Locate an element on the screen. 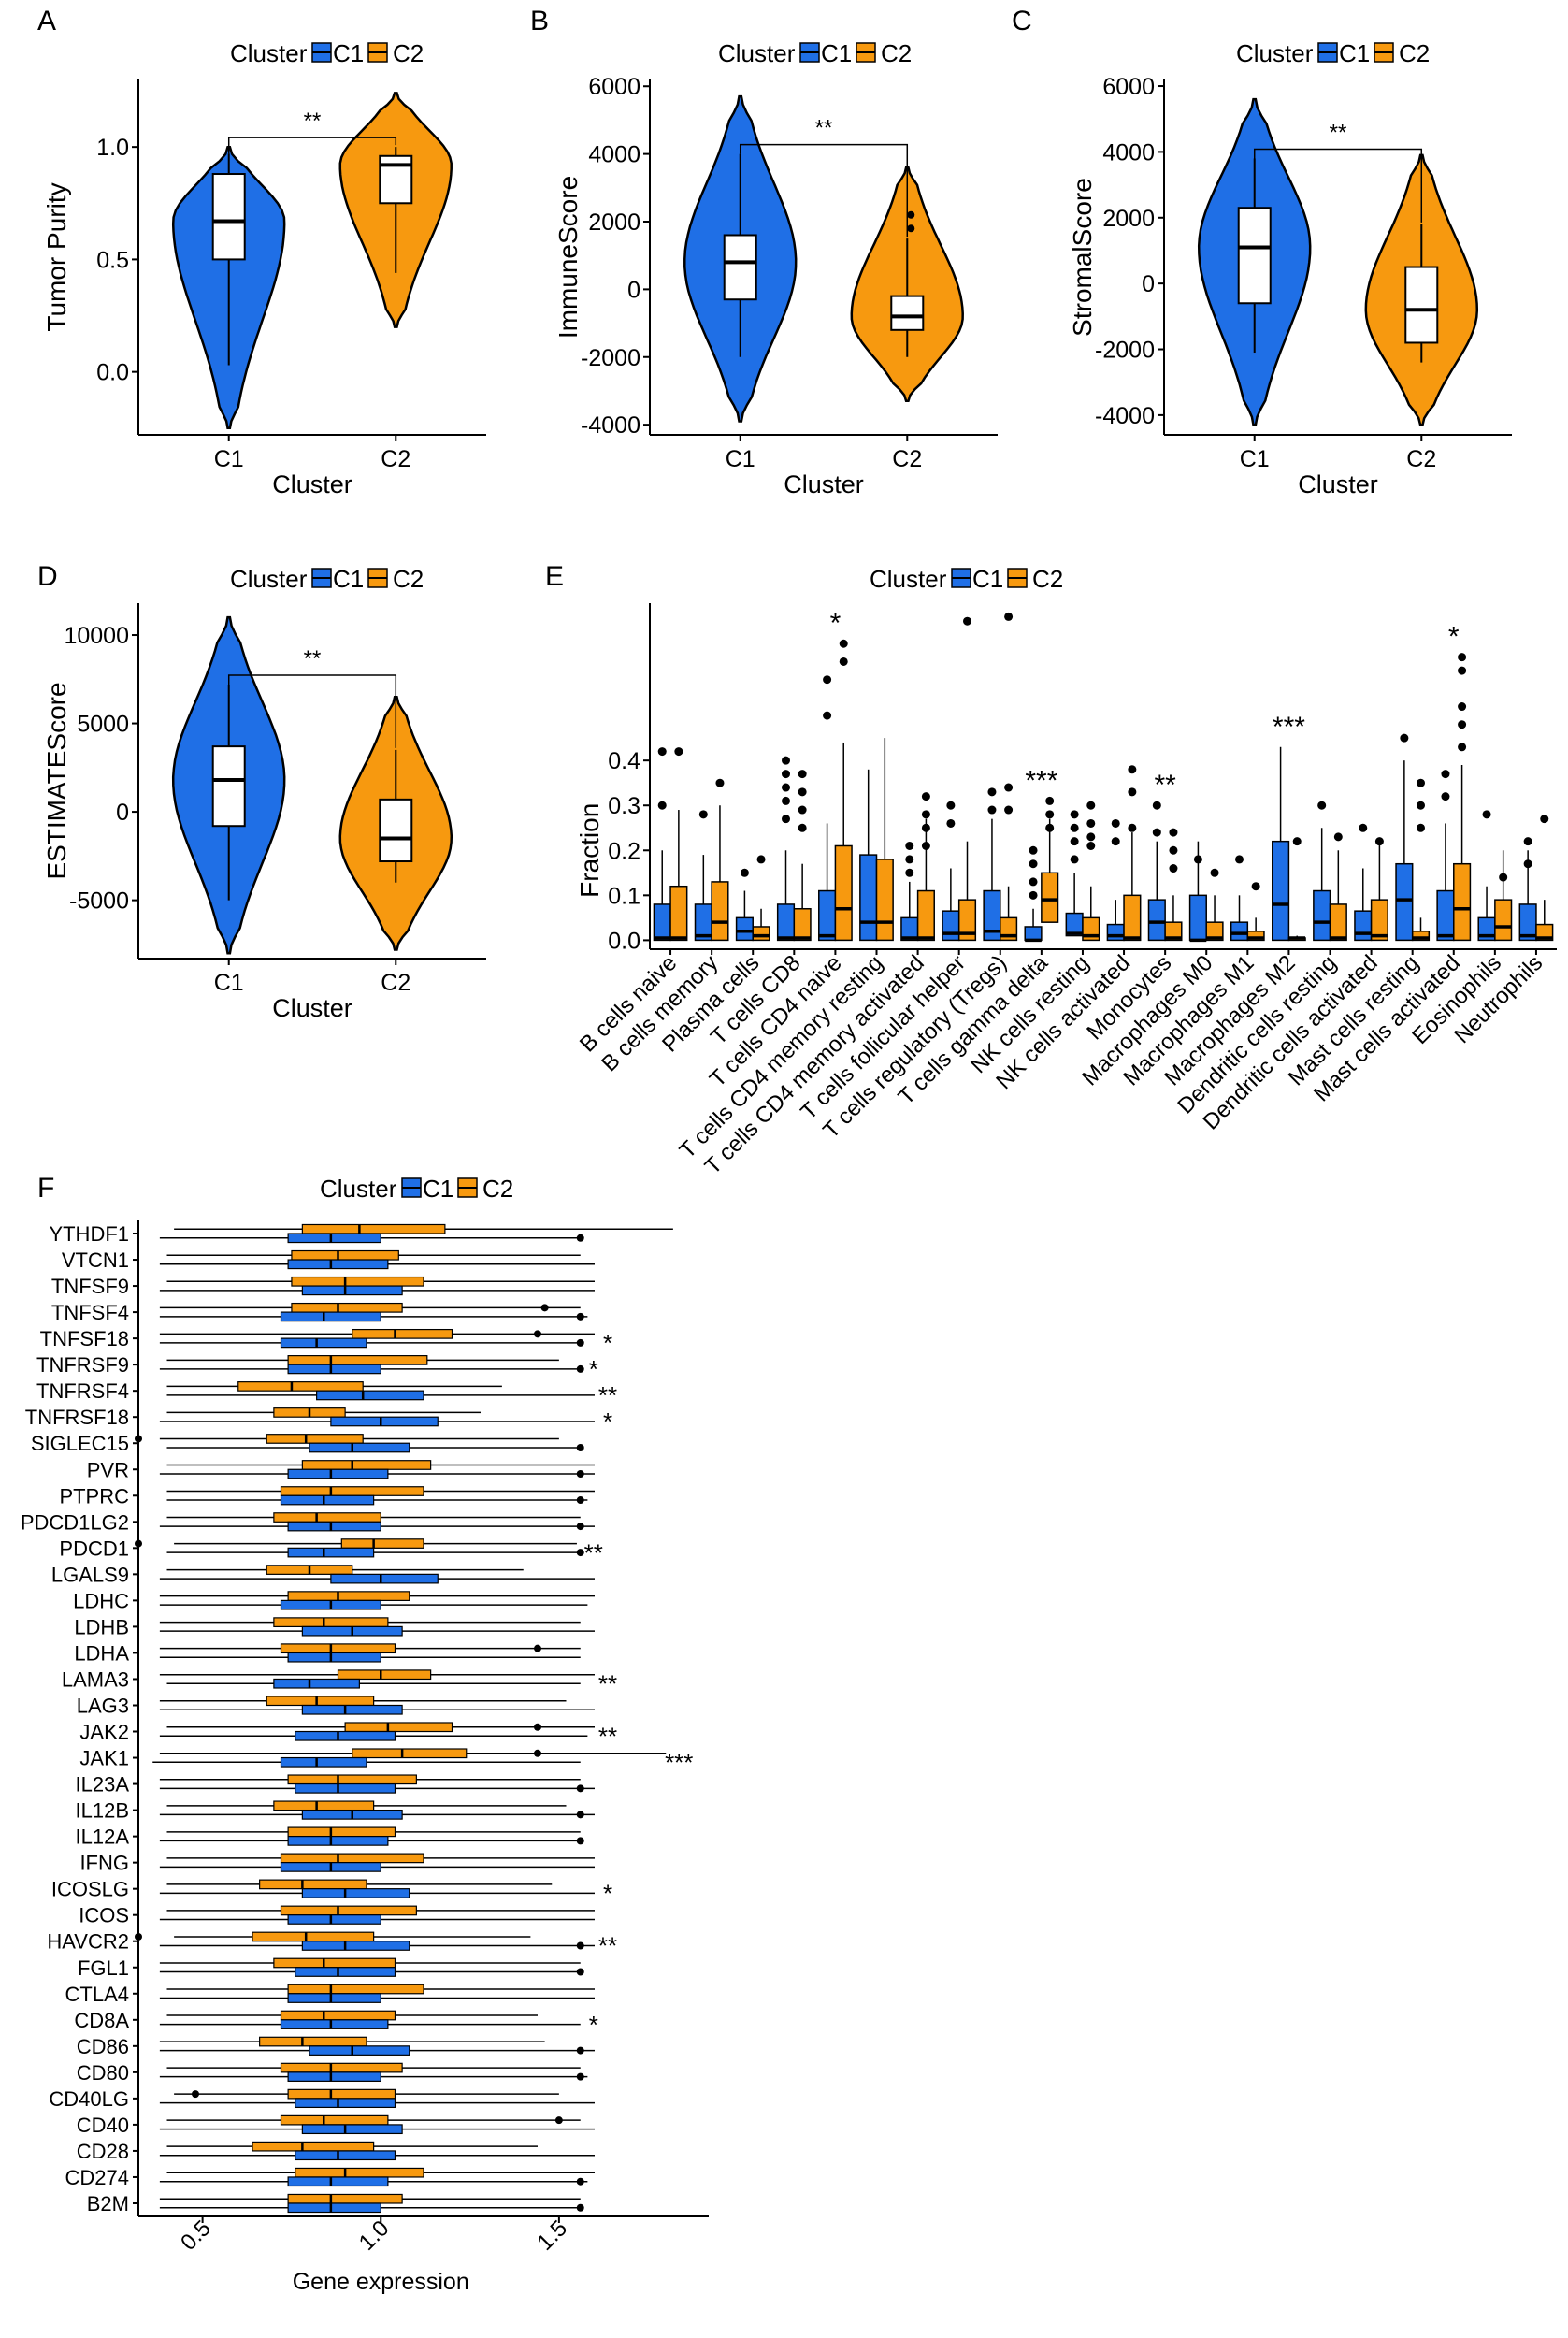  y-tick-label: CD8A is located at coordinates (101, 2021).